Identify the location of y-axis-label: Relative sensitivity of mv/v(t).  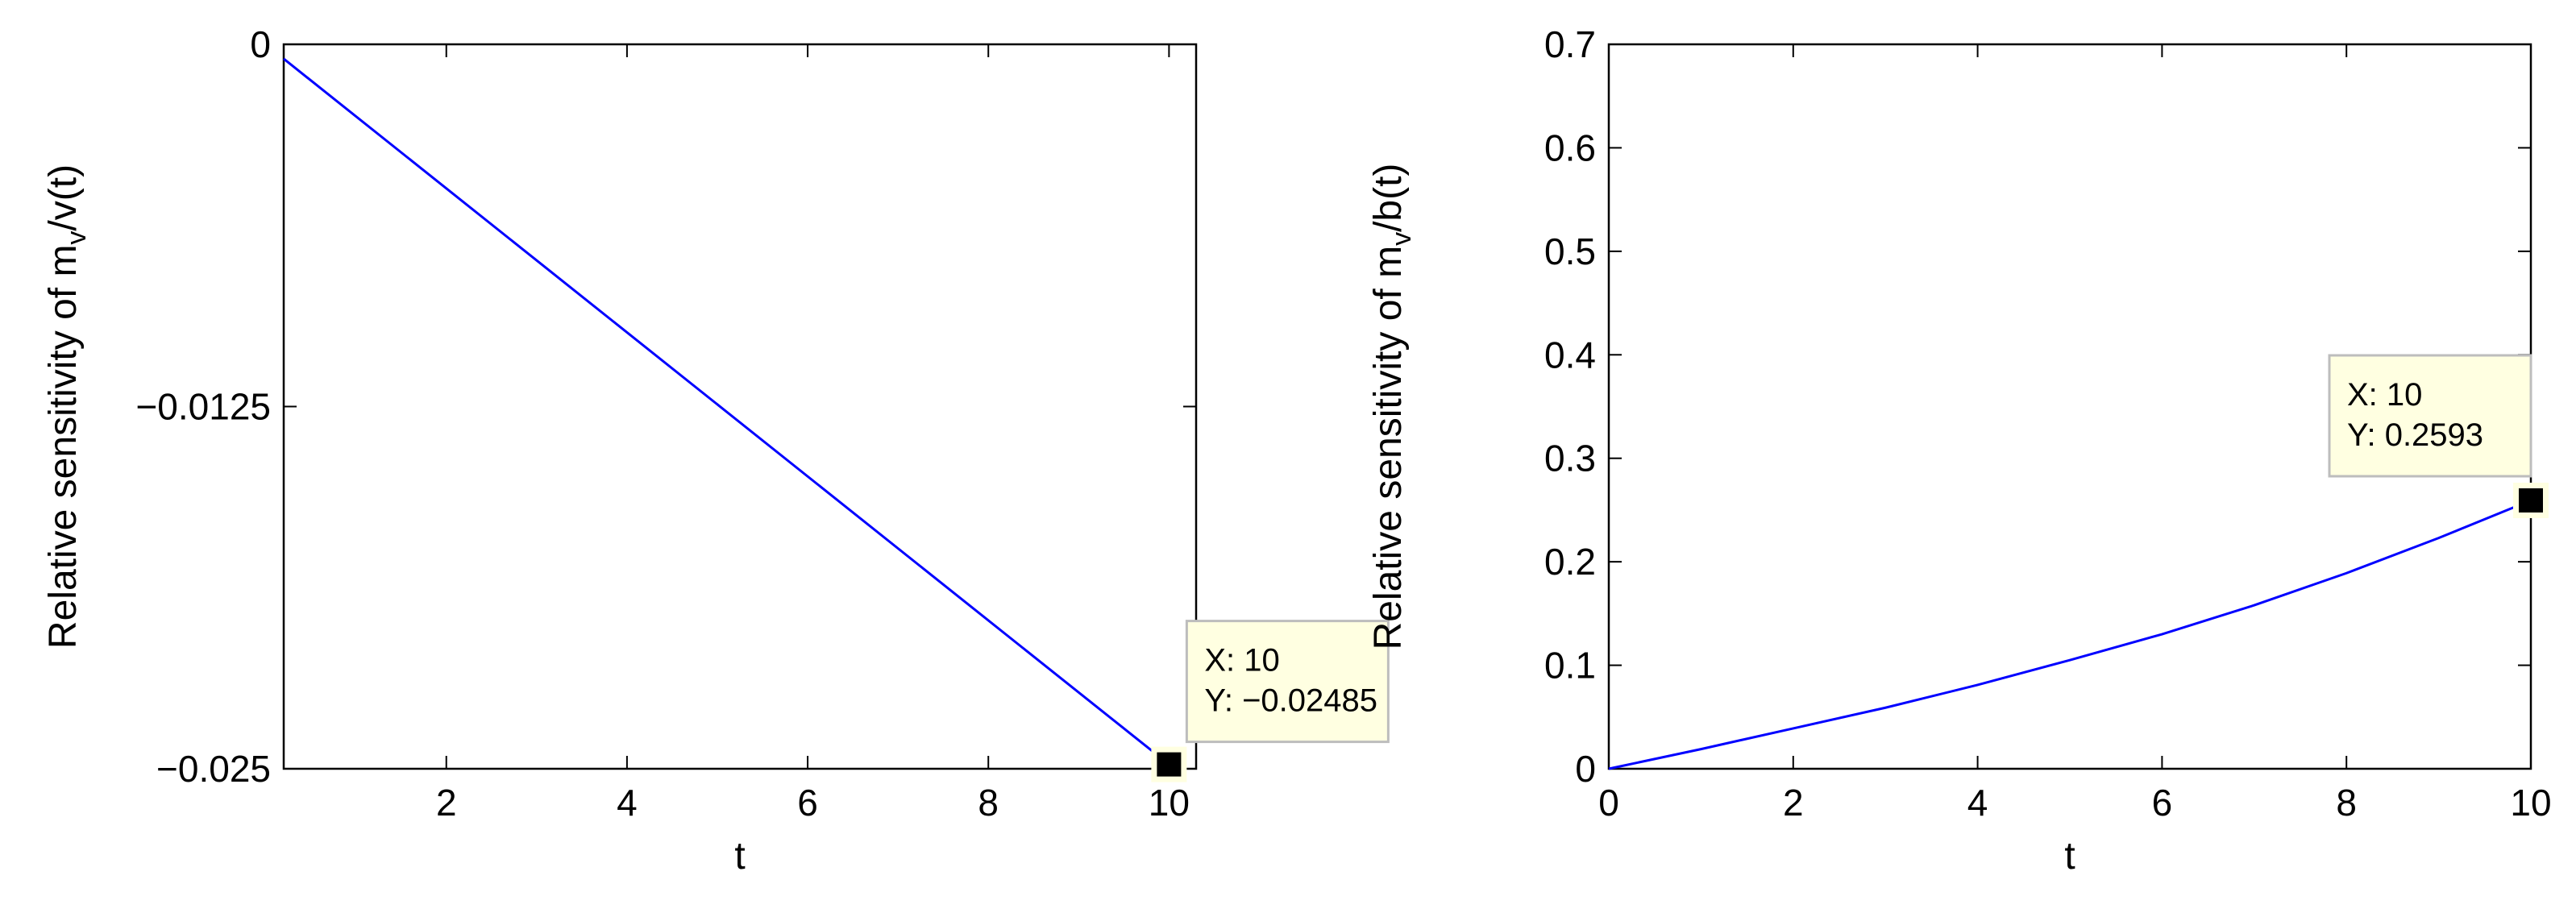
(67, 406).